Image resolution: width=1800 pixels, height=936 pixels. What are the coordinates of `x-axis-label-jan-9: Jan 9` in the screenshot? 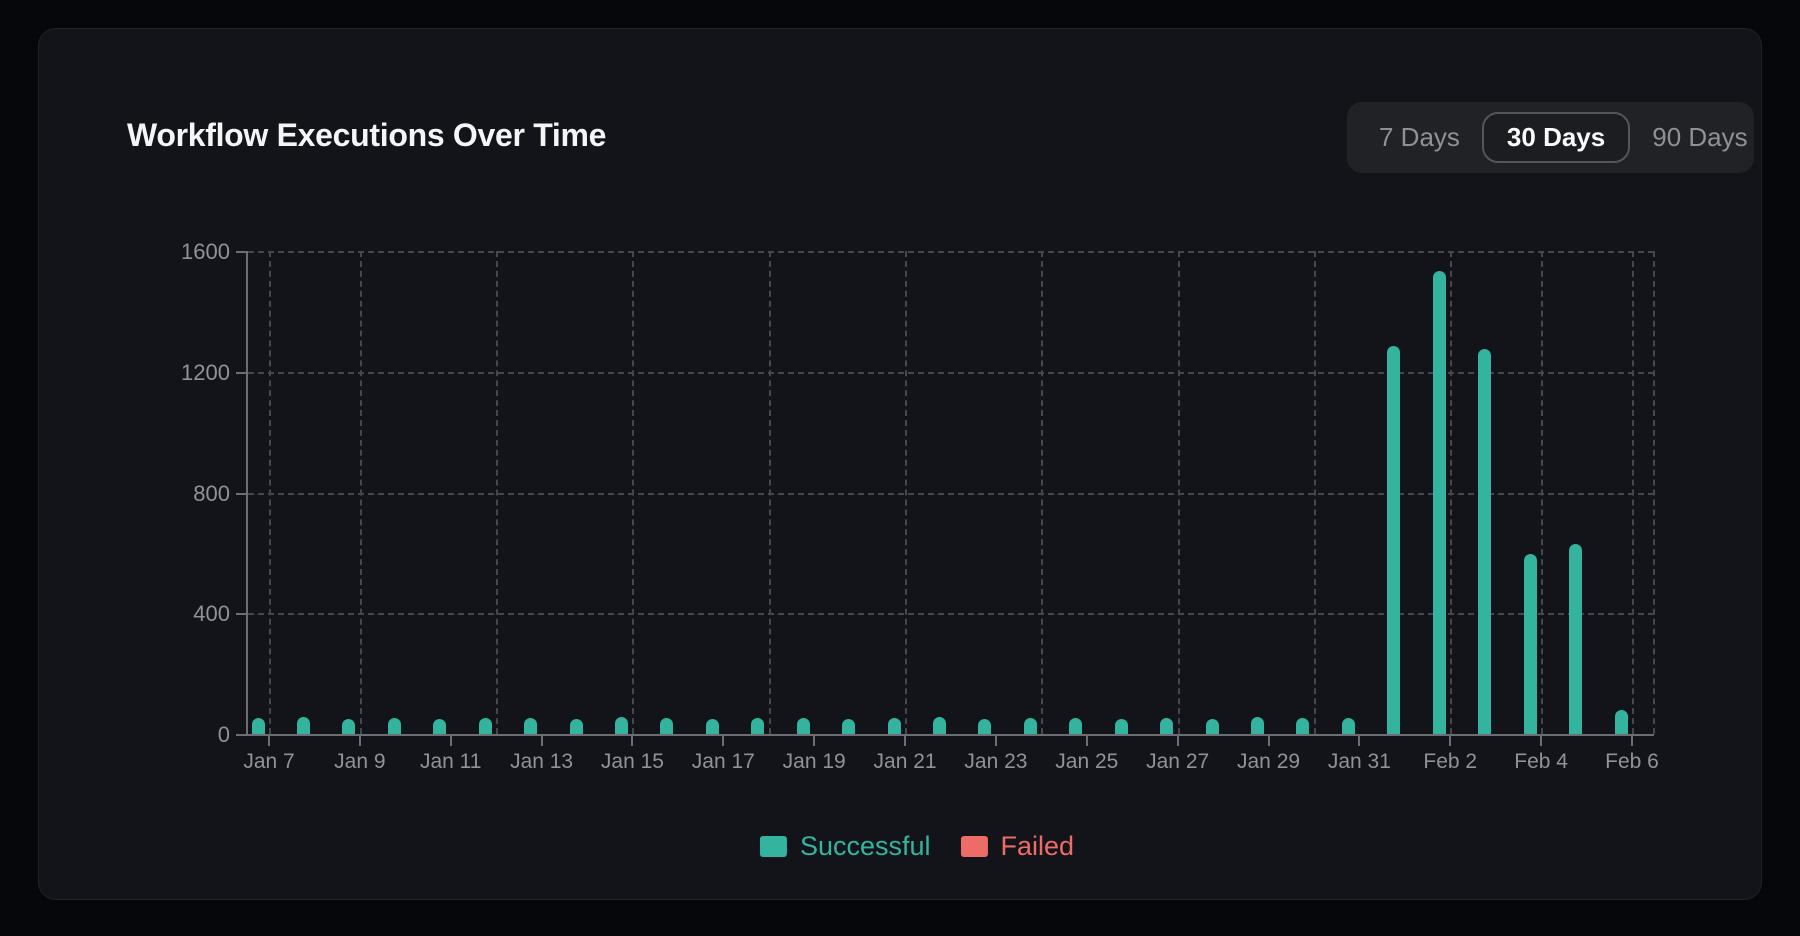 It's located at (360, 761).